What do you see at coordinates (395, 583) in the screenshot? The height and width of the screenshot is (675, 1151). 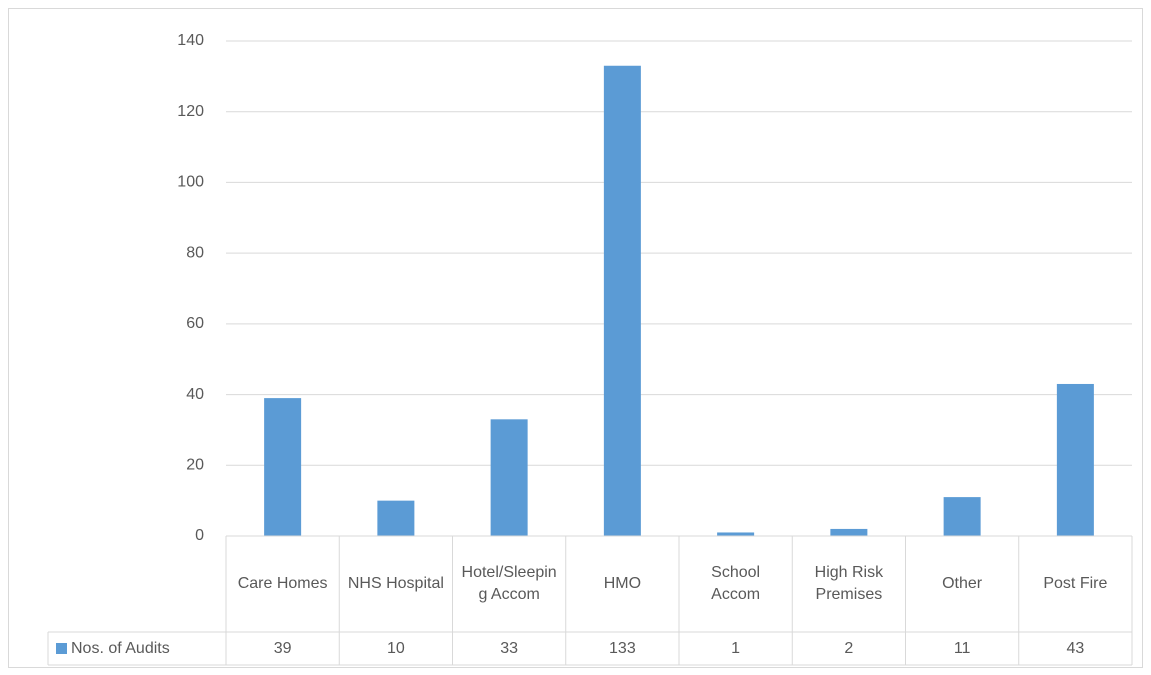 I see `x-tick-label: NHS Hospital` at bounding box center [395, 583].